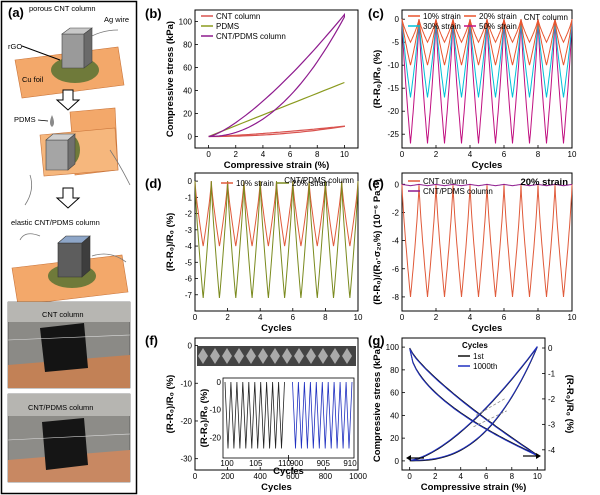  What do you see at coordinates (65, 444) in the screenshot?
I see `photo-2-column` at bounding box center [65, 444].